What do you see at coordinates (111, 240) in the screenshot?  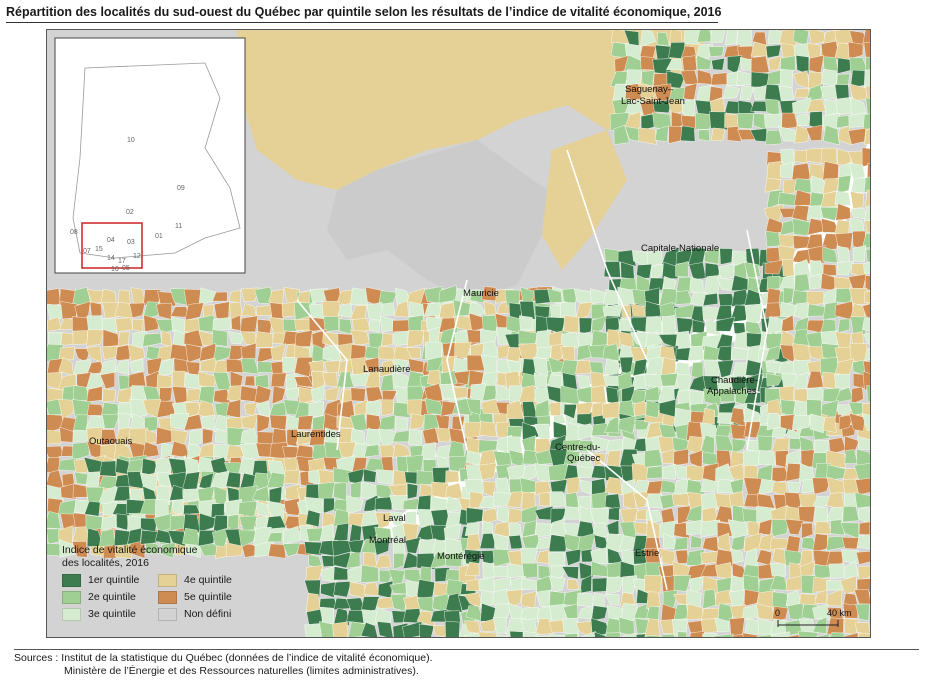 I see `inset-region-code: 04` at bounding box center [111, 240].